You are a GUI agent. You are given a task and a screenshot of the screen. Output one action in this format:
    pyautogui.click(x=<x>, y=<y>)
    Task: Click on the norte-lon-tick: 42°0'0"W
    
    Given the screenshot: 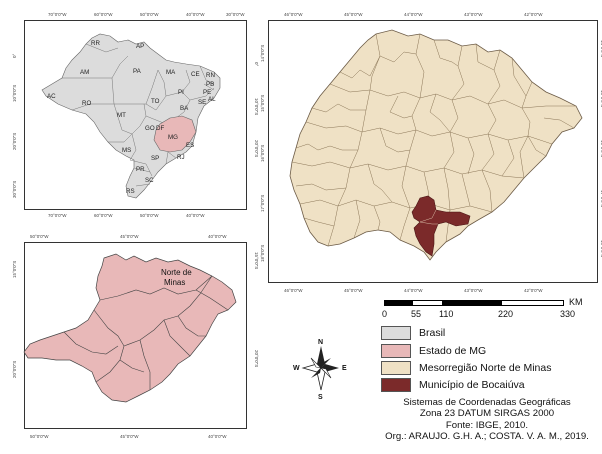 What is the action you would take?
    pyautogui.click(x=533, y=14)
    